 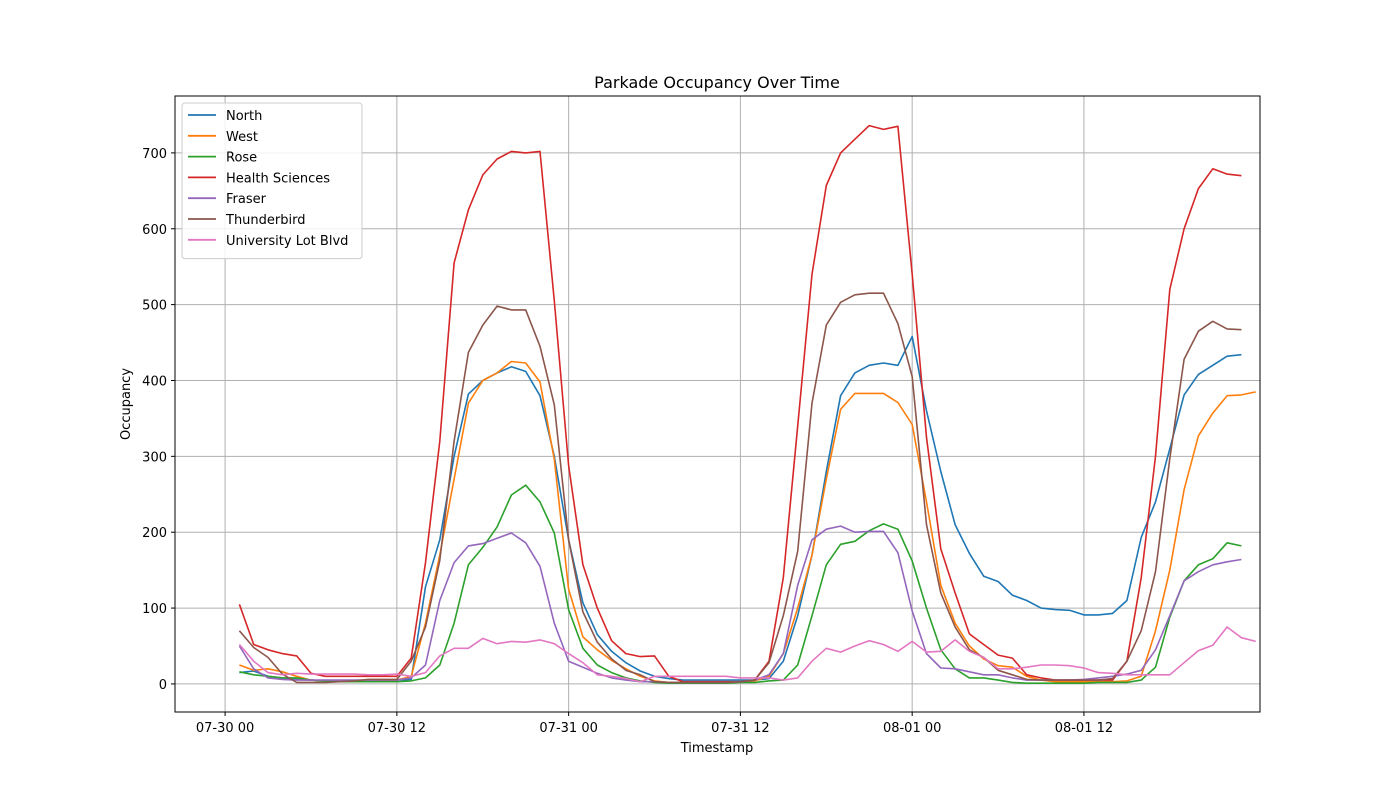 What do you see at coordinates (912, 728) in the screenshot?
I see `x-tick-label: 08-01 00` at bounding box center [912, 728].